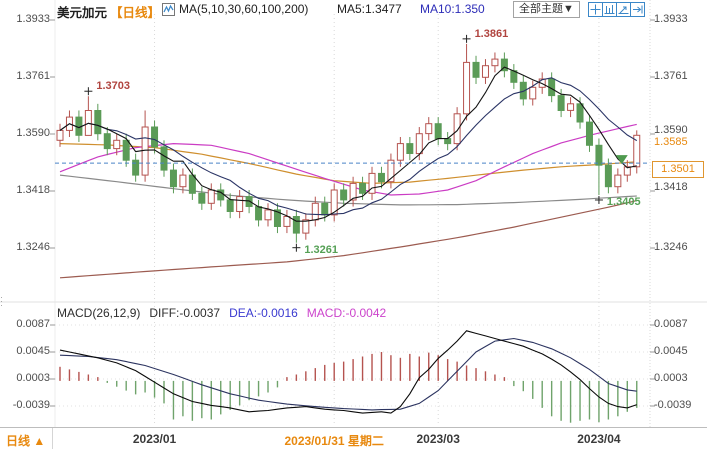 This screenshot has width=707, height=449. I want to click on macd-macd-value: MACD:-0.0042, so click(346, 313).